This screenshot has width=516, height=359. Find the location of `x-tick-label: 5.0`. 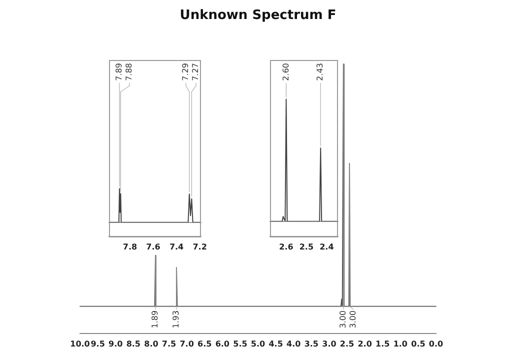

x-tick-label: 5.0 is located at coordinates (258, 343).